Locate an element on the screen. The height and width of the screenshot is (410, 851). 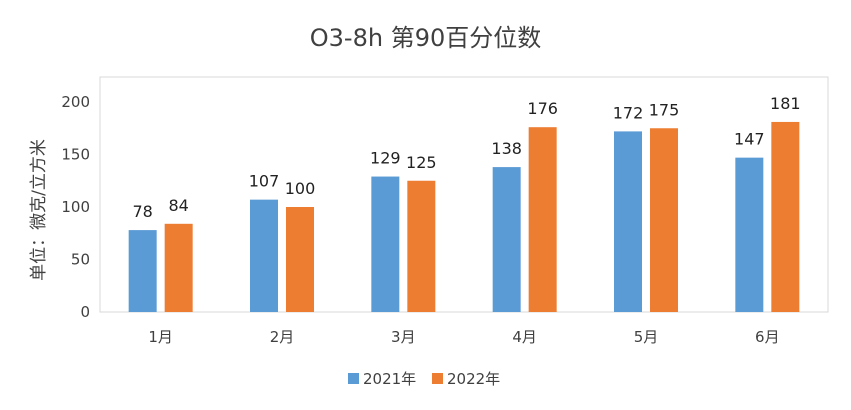
data-label: 176 is located at coordinates (542, 108).